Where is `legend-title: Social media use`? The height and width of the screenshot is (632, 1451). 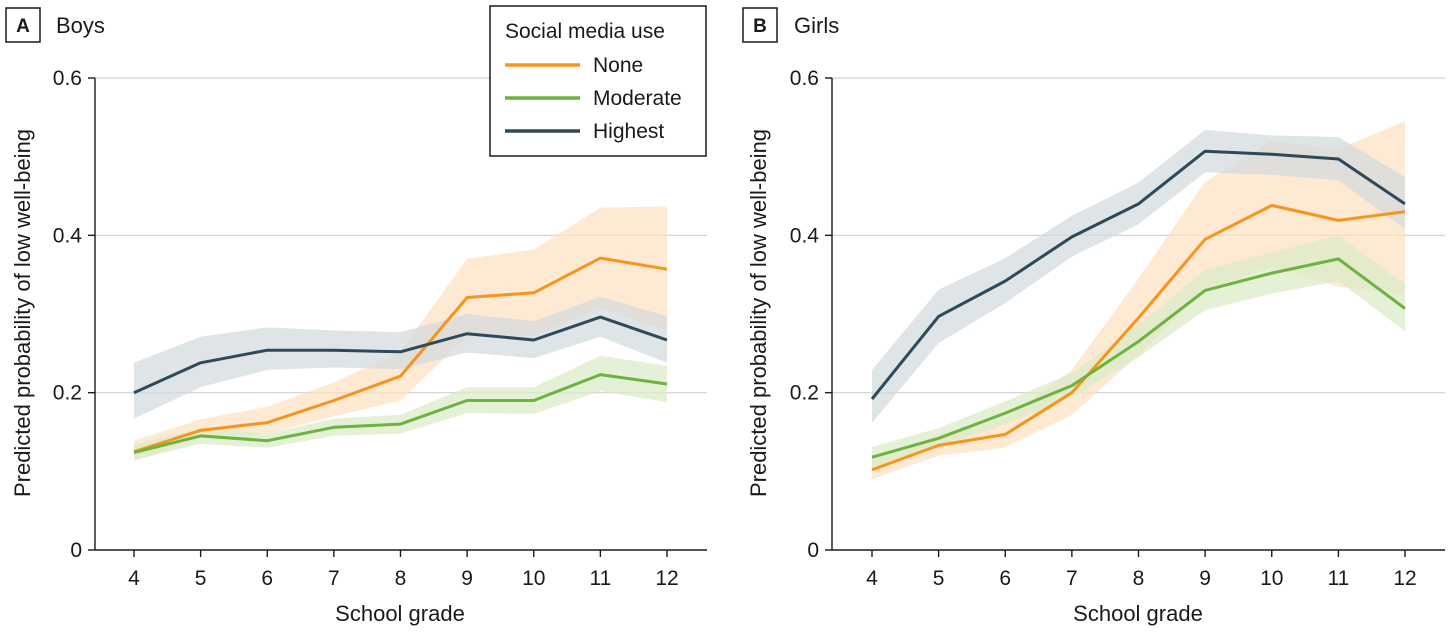 legend-title: Social media use is located at coordinates (585, 31).